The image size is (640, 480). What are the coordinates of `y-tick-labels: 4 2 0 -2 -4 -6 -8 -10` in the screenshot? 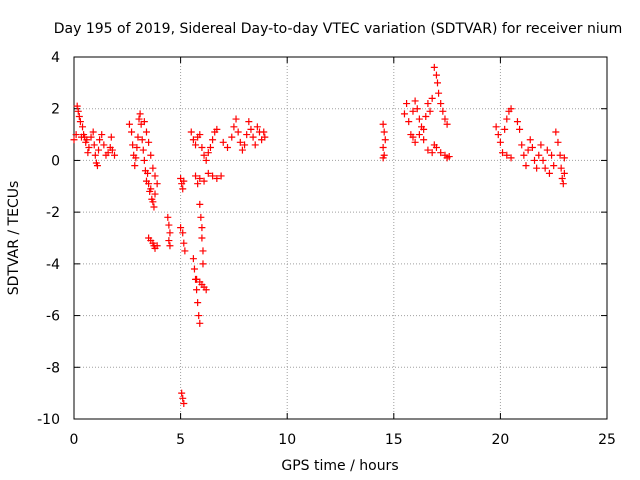 It's located at (48, 239).